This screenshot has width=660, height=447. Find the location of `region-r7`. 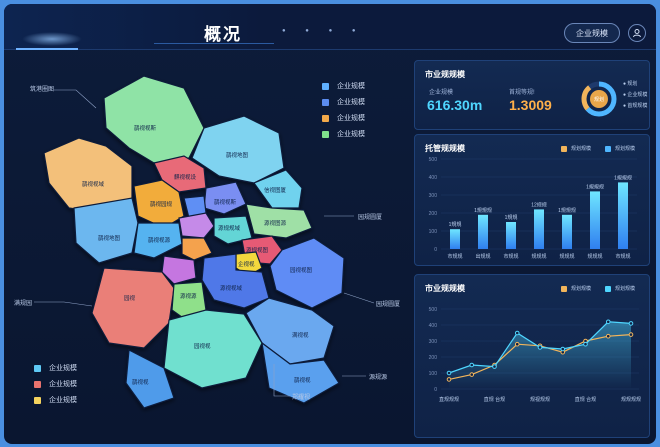

region-r7 is located at coordinates (225, 198).